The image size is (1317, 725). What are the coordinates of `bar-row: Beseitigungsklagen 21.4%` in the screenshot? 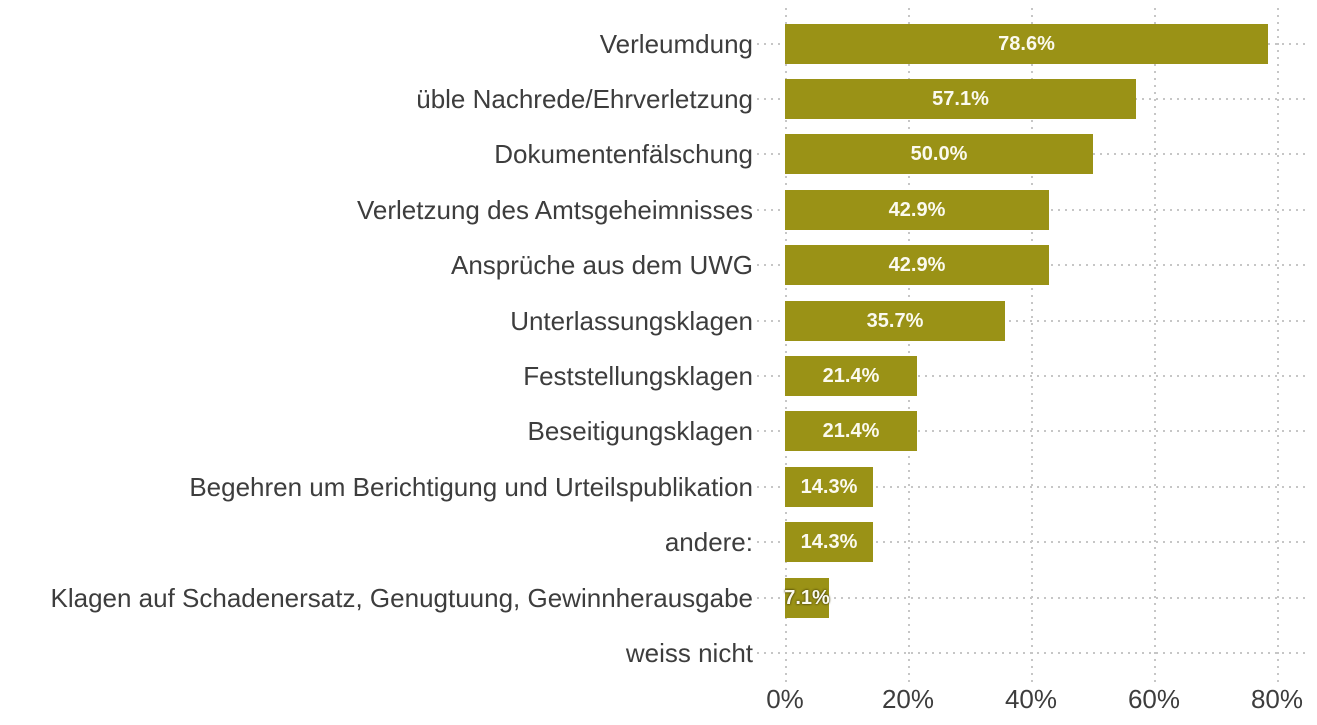 It's located at (658, 431).